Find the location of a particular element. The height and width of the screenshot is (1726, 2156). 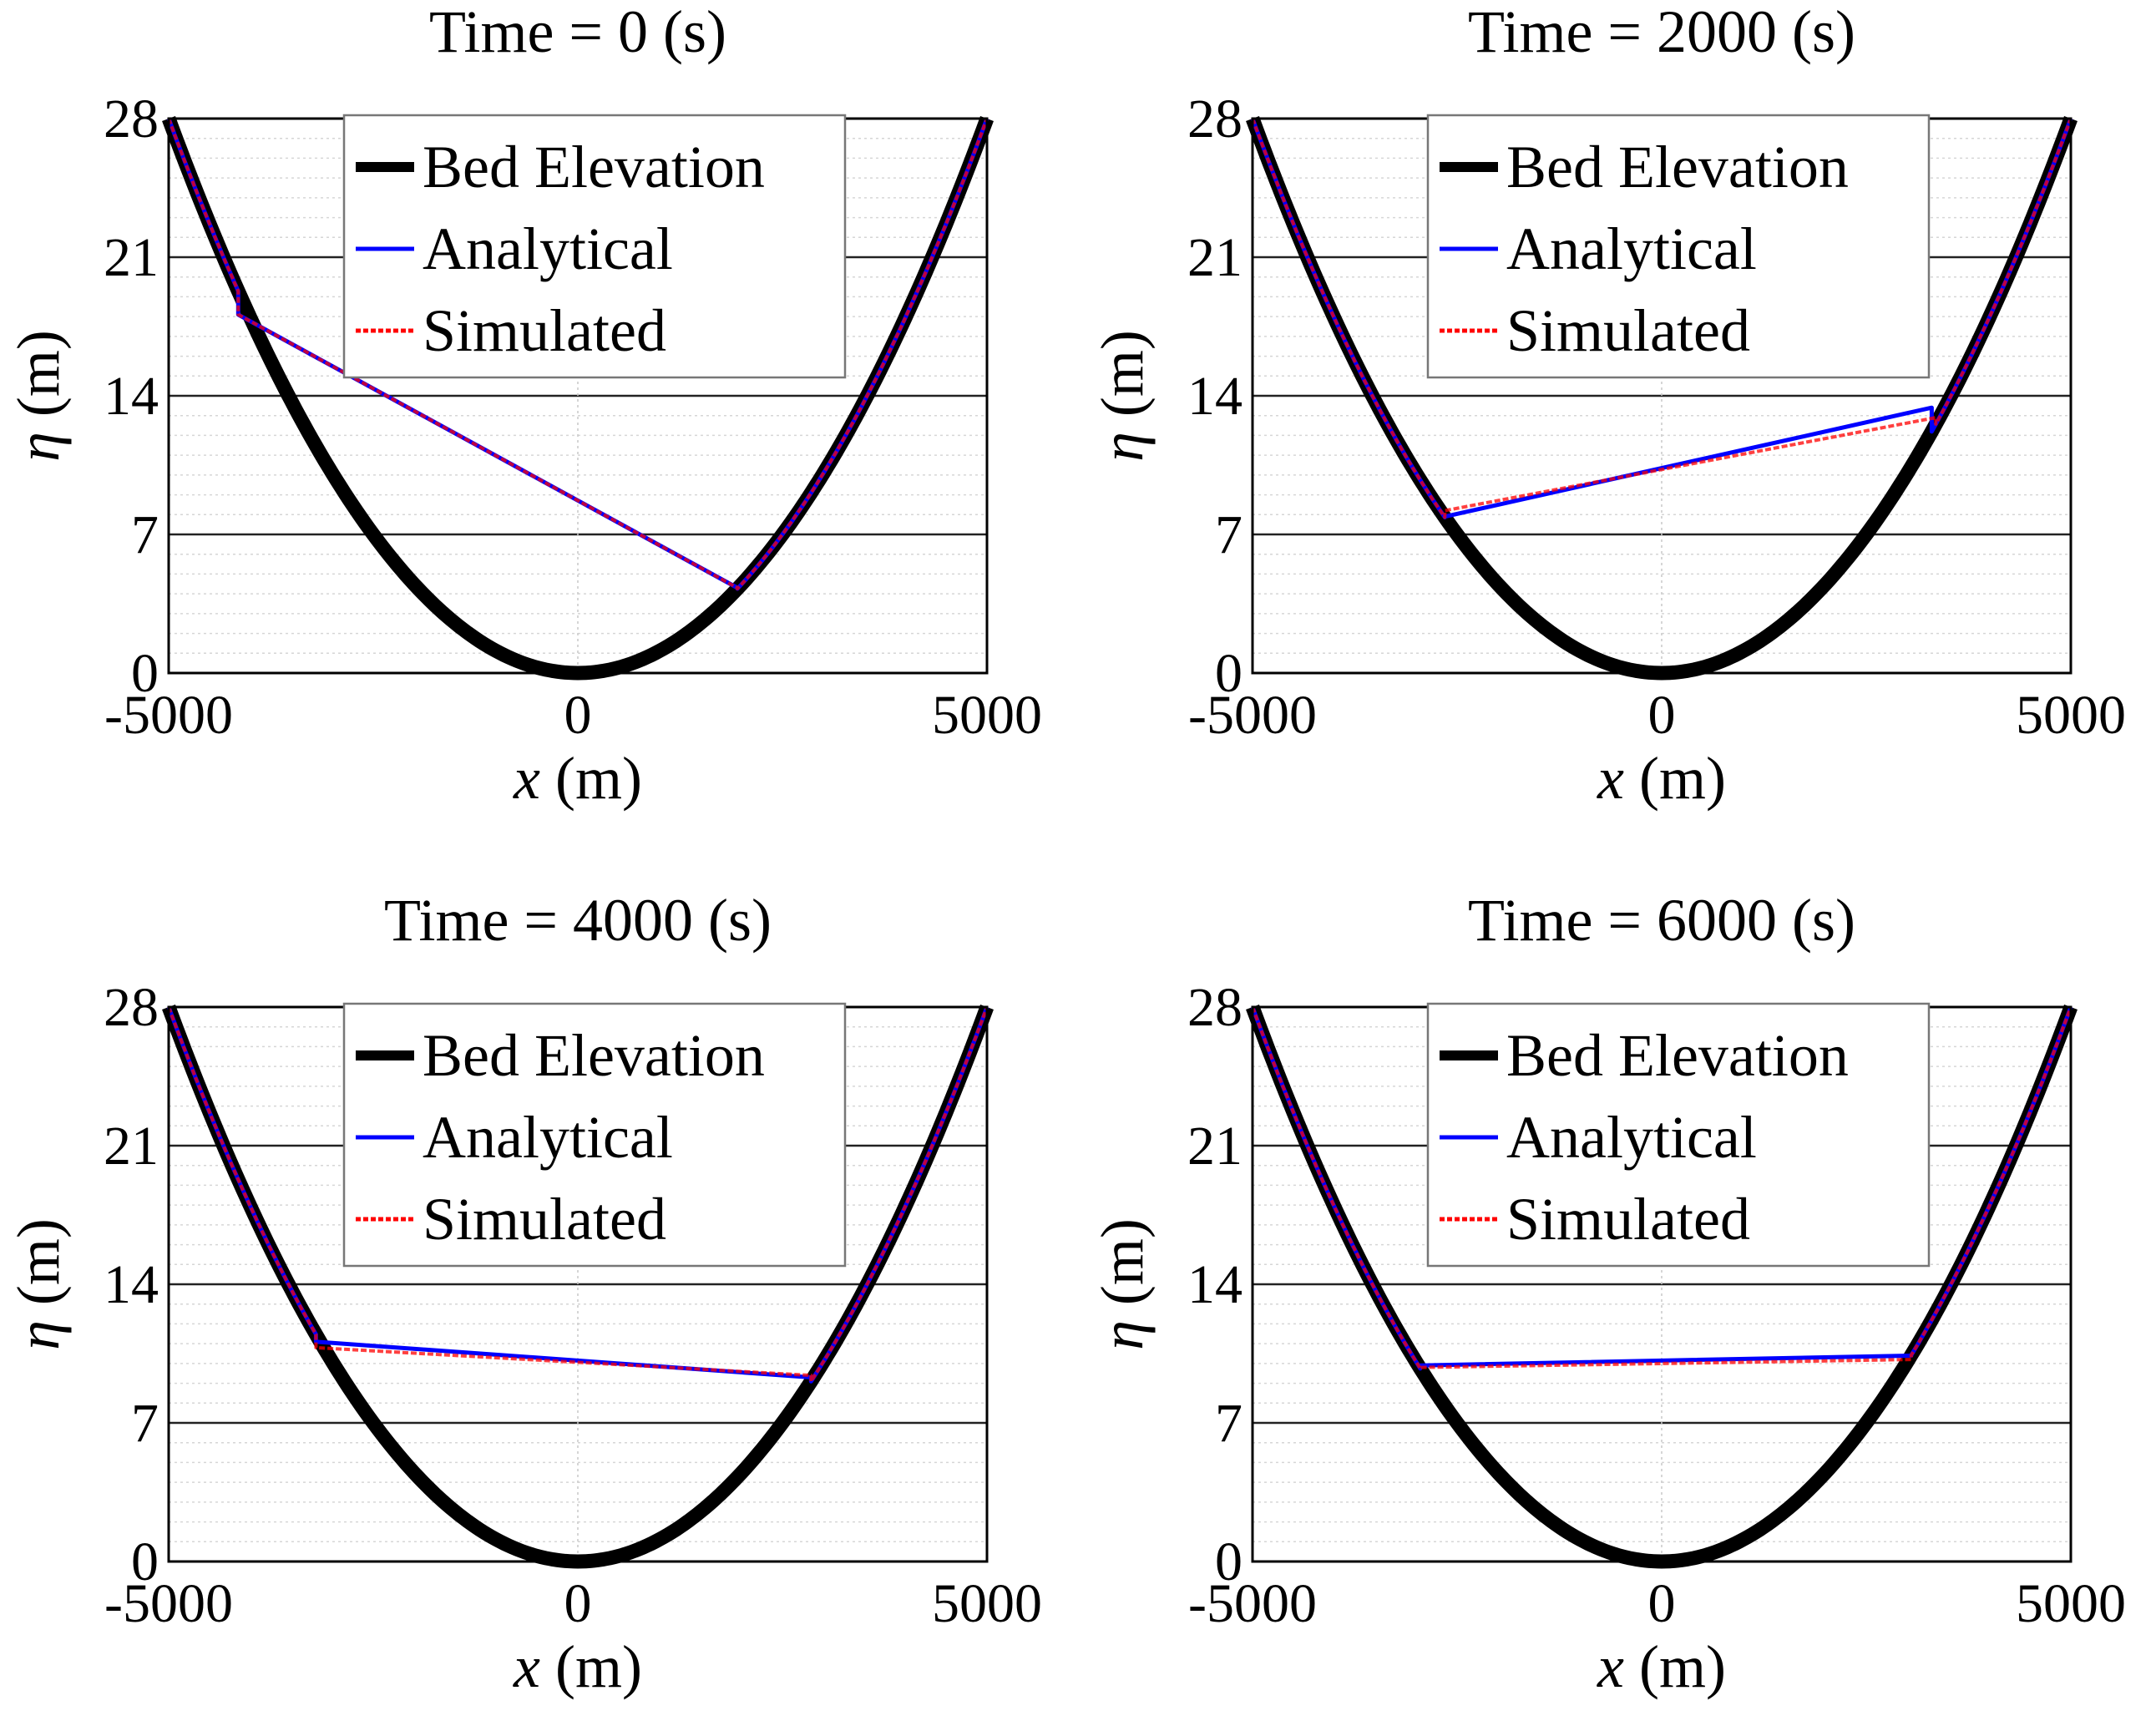

subplot-title: Time = 0 (s) is located at coordinates (577, 32).